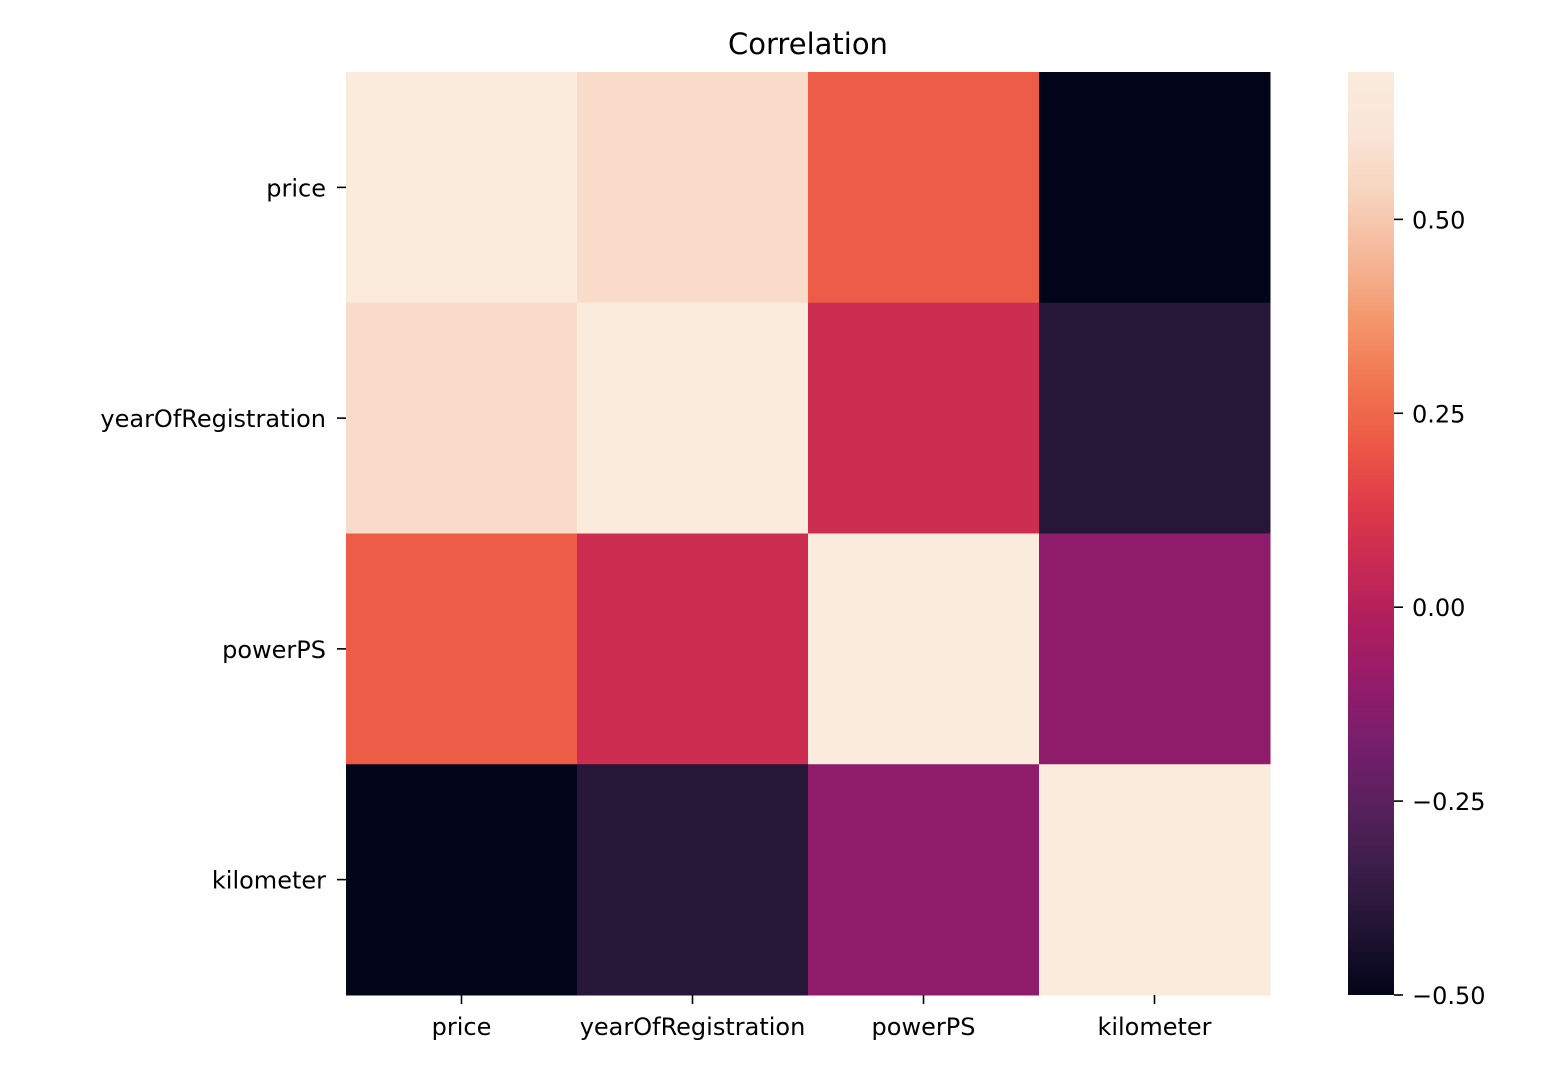  I want to click on x-tick-label: yearOfRegistration, so click(693, 1027).